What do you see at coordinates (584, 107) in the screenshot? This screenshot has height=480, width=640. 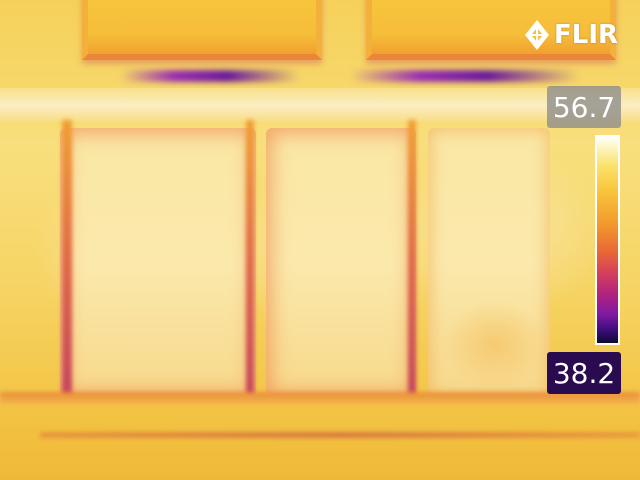 I see `max-temperature-label: 56.7` at bounding box center [584, 107].